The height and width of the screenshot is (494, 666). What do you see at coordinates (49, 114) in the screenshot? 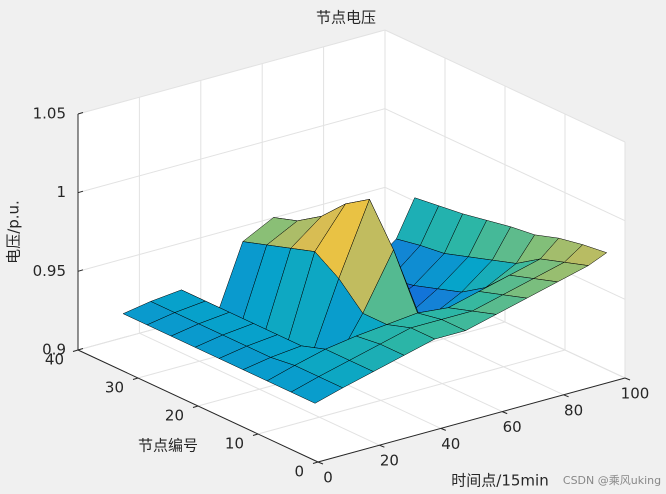
I see `z-tick-label: 1.05` at bounding box center [49, 114].